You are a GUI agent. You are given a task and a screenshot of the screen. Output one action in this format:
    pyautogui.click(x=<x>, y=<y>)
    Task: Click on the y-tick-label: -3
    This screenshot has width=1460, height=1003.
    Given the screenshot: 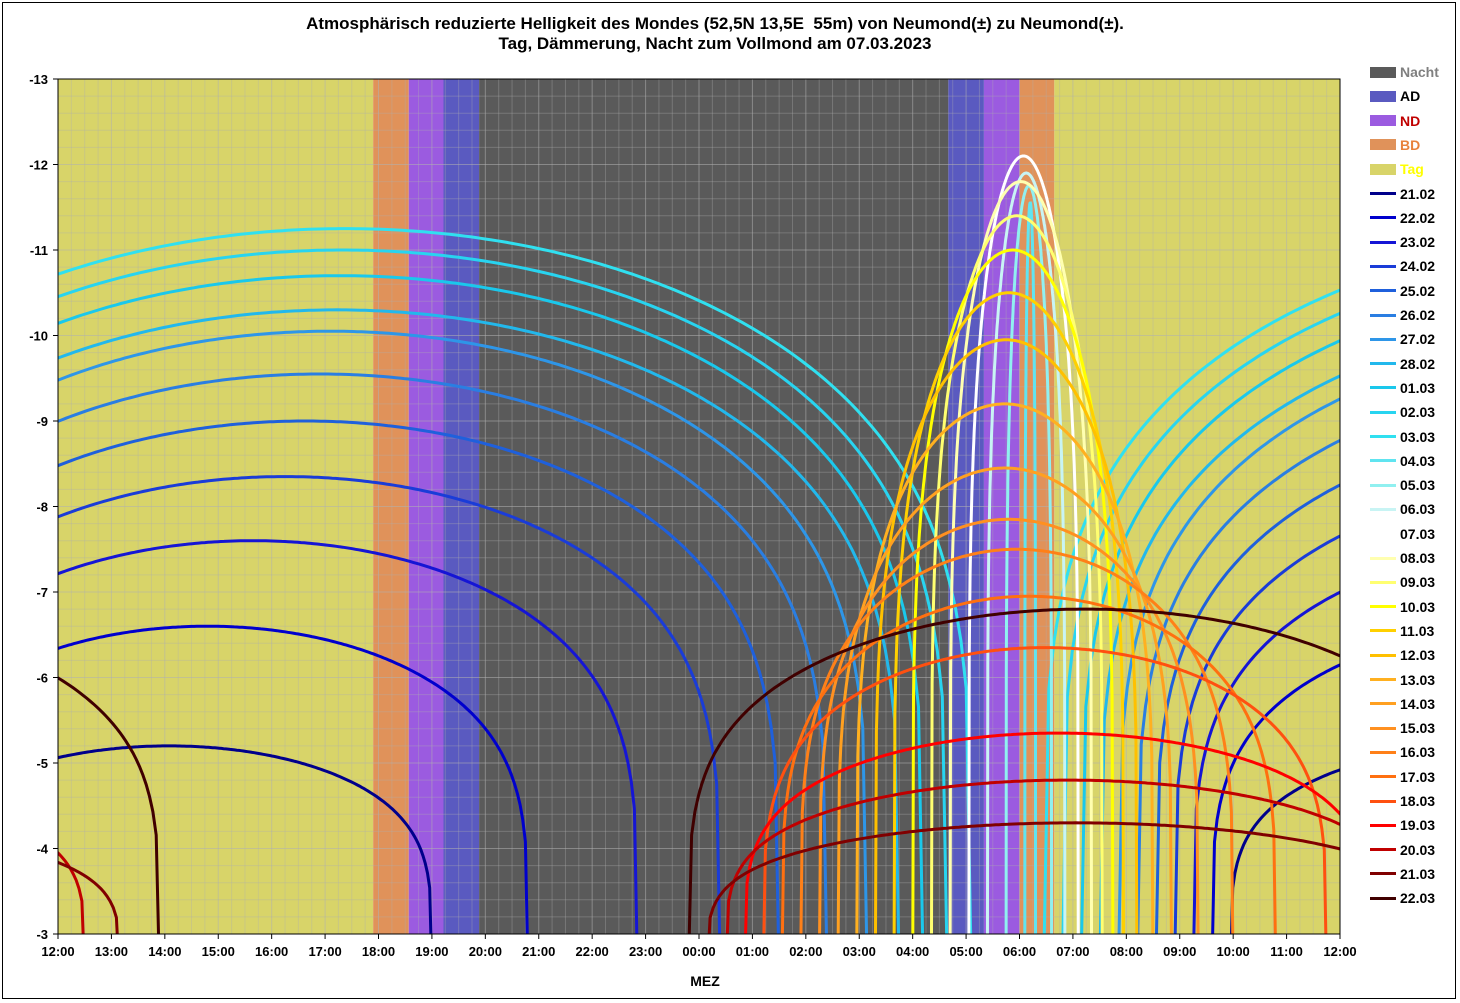 What is the action you would take?
    pyautogui.click(x=42, y=934)
    